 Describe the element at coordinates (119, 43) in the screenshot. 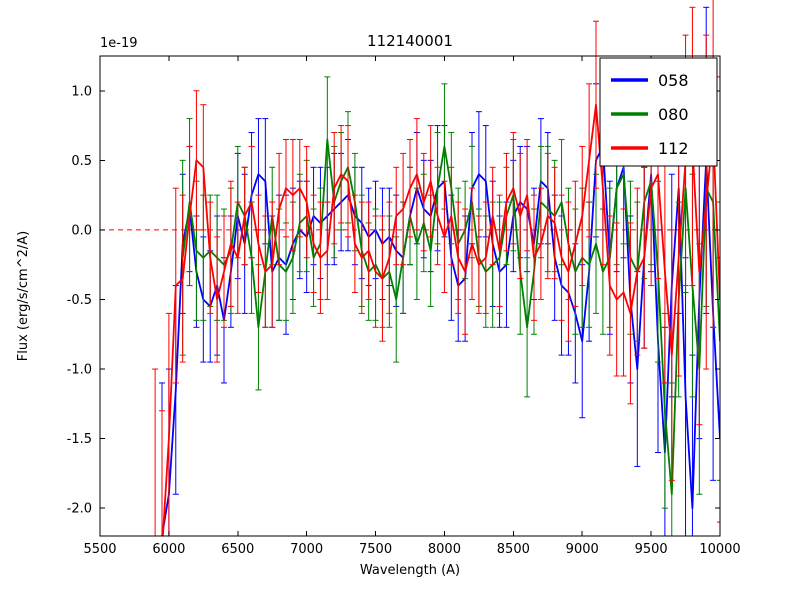

I see `y-axis-offset-text: 1e-19` at that location.